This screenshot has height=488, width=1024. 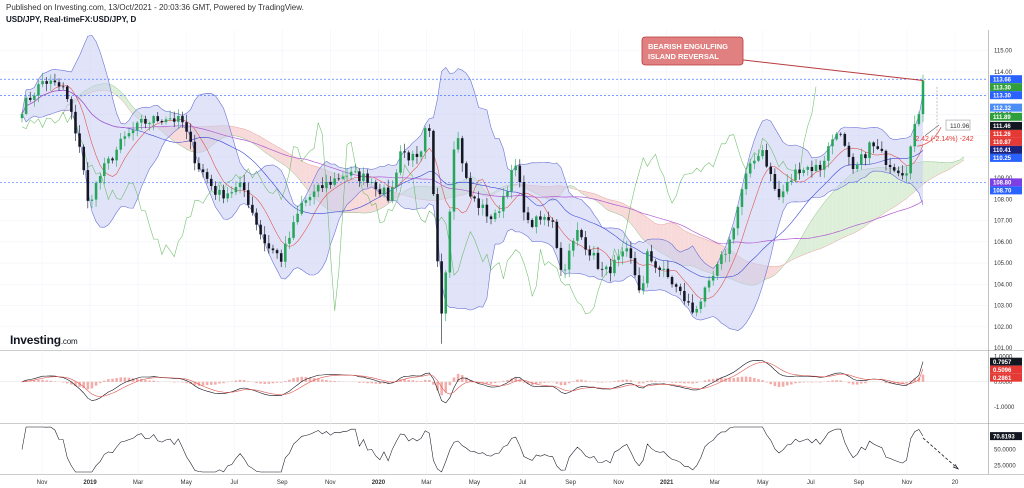 What do you see at coordinates (90, 483) in the screenshot?
I see `time-tick-label: 2019` at bounding box center [90, 483].